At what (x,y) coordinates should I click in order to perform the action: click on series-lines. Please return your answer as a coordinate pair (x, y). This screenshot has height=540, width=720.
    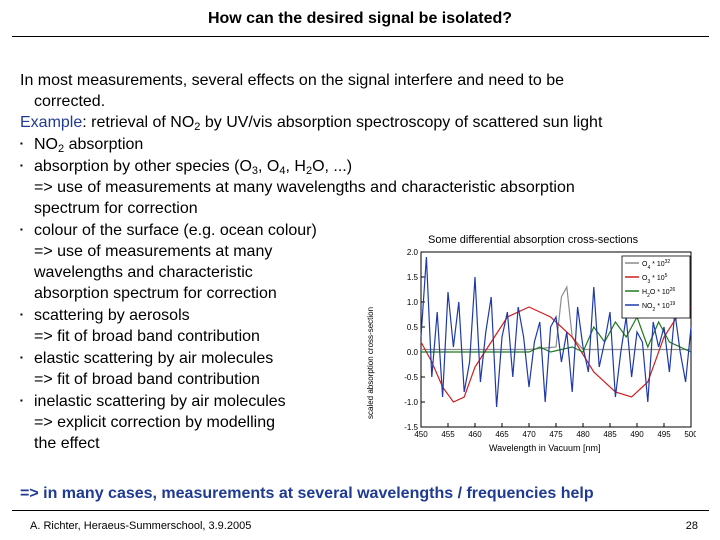
    Looking at the image, I should click on (556, 332).